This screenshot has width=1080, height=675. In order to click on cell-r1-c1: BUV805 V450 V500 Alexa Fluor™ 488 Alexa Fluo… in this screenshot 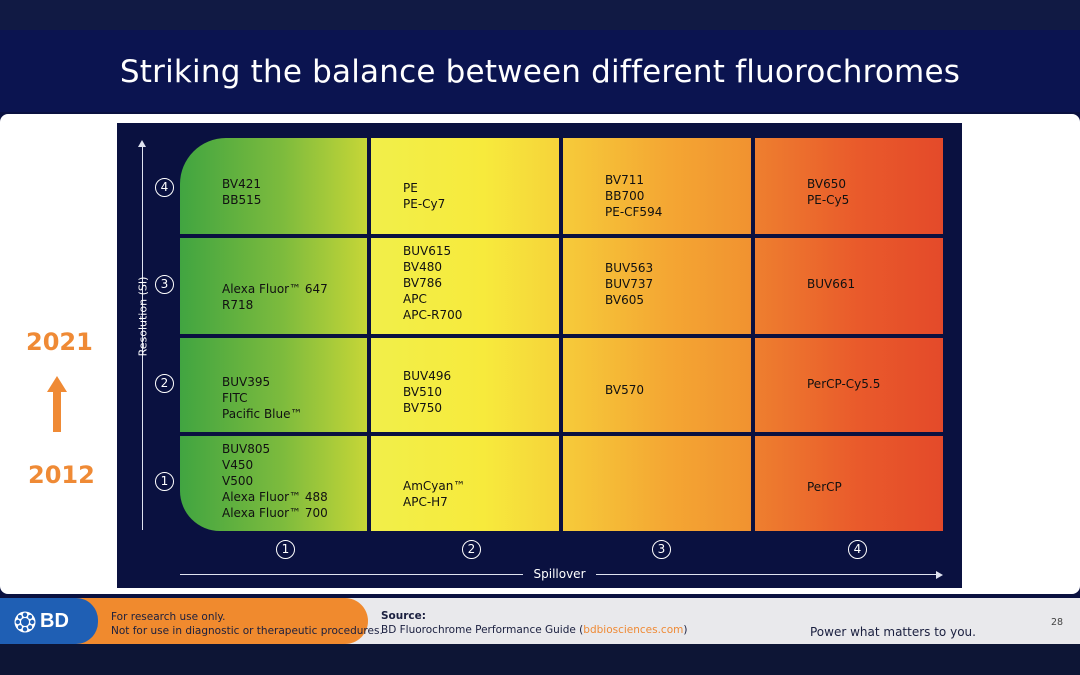, I will do `click(273, 483)`.